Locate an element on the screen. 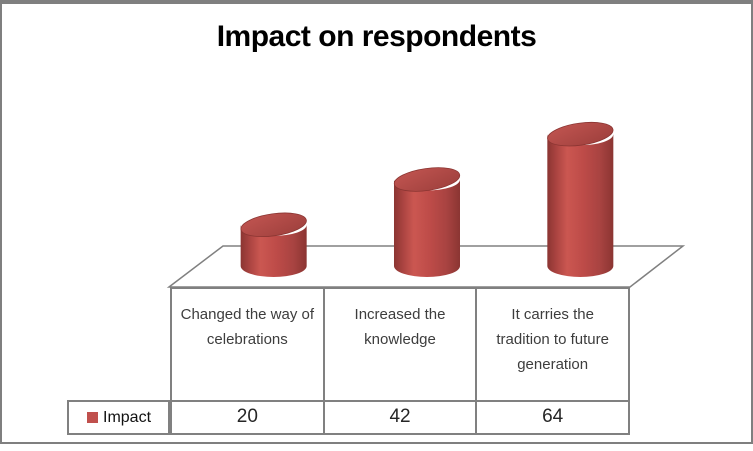 This screenshot has height=451, width=753. category-label-1: Changed the way of celebrations is located at coordinates (247, 327).